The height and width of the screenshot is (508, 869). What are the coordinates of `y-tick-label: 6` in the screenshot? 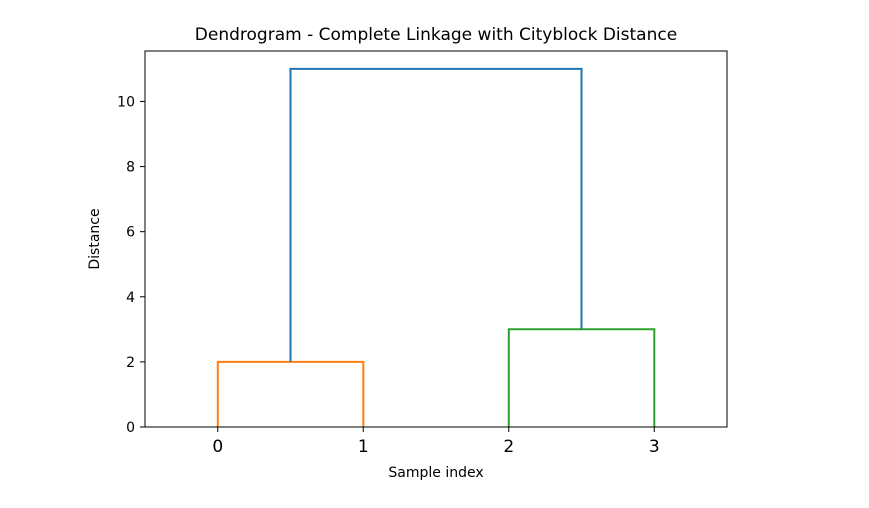 It's located at (130, 233).